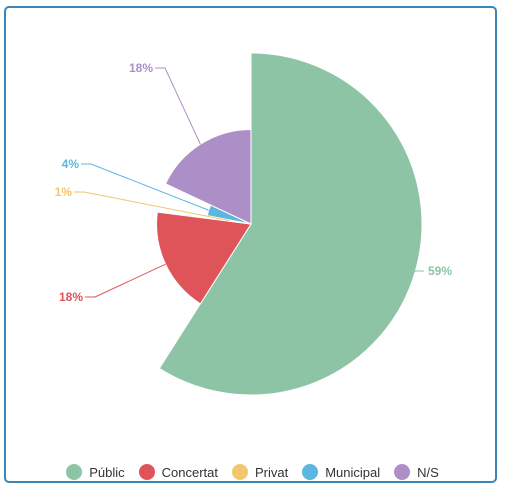 Image resolution: width=505 pixels, height=491 pixels. I want to click on legend-label-ns: N/S, so click(428, 472).